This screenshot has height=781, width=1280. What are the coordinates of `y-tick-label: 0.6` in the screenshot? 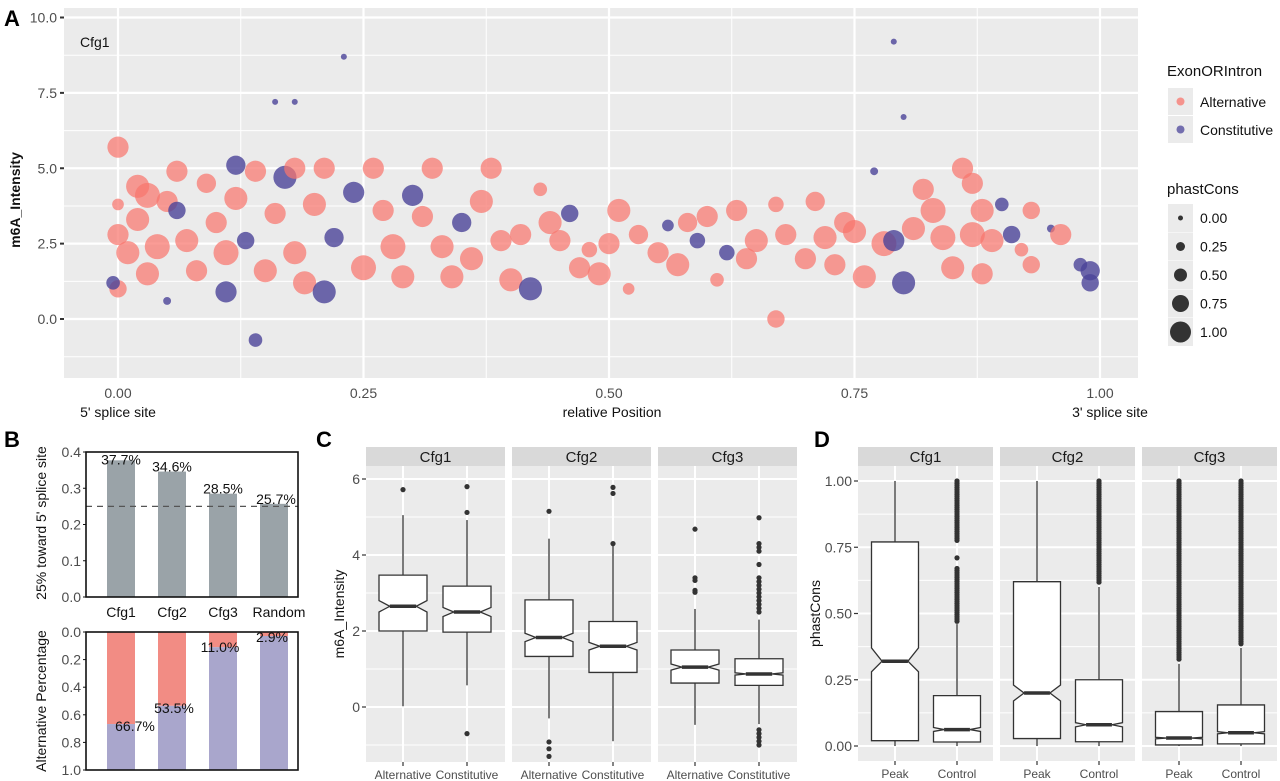 It's located at (72, 715).